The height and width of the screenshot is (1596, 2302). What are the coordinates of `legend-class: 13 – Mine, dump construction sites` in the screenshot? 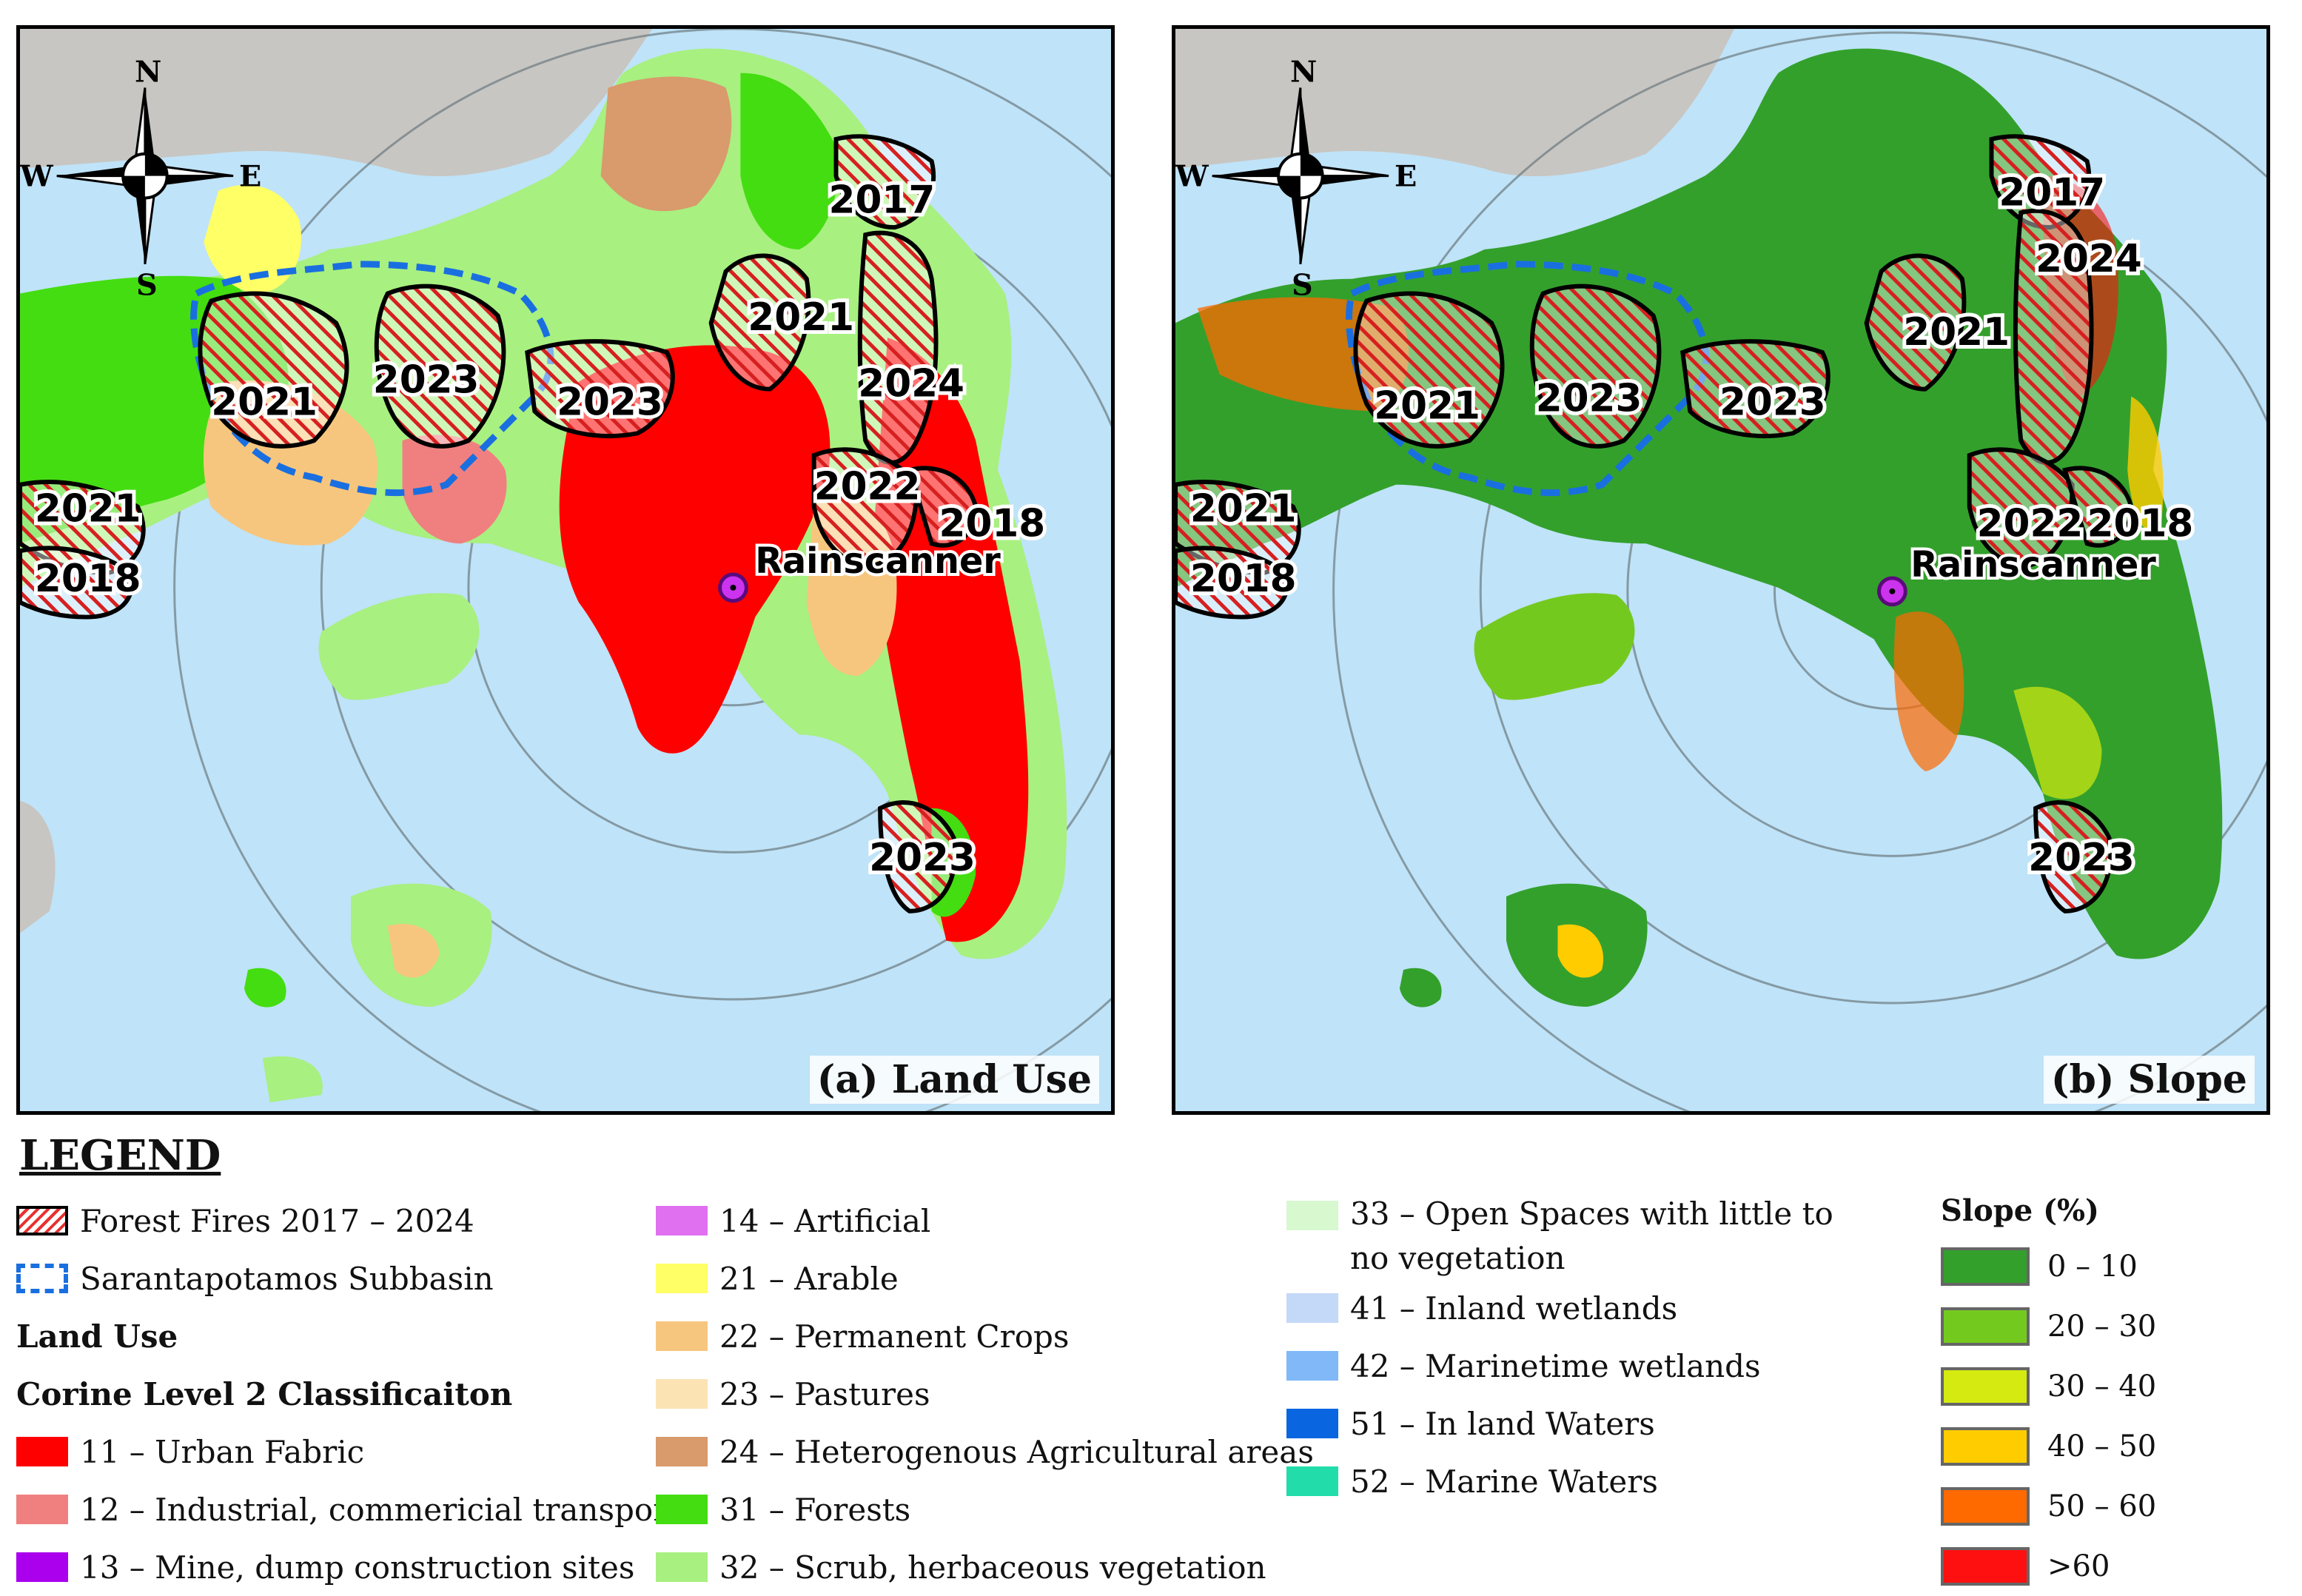 It's located at (348, 1567).